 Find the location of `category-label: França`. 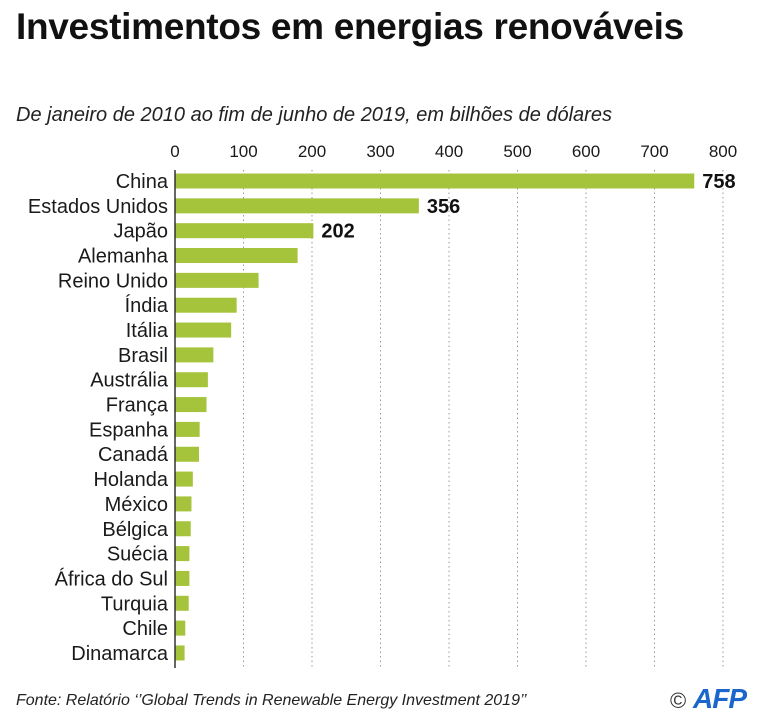

category-label: França is located at coordinates (137, 406).